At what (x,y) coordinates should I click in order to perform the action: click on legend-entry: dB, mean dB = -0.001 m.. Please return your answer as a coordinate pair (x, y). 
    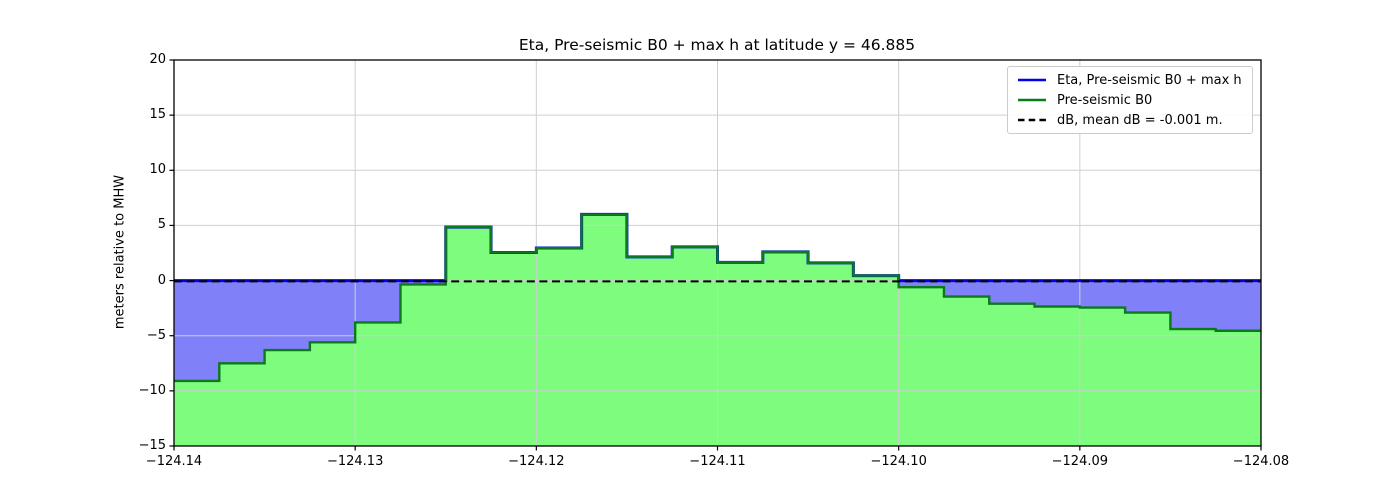
    Looking at the image, I should click on (1132, 120).